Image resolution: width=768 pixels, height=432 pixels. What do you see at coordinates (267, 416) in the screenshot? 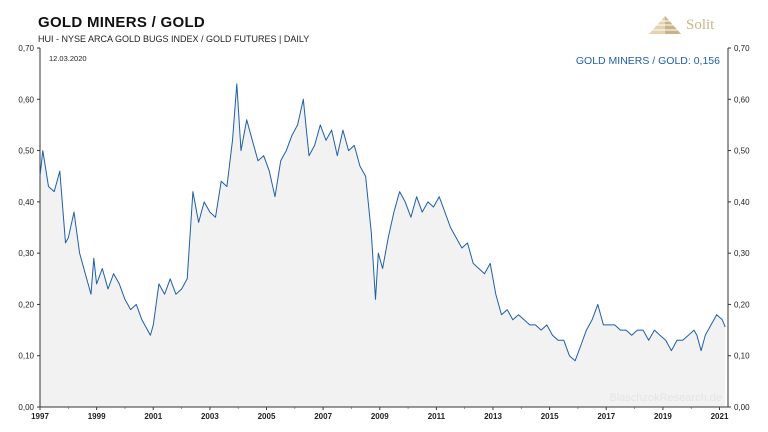
I see `x-tick-label: 2005` at bounding box center [267, 416].